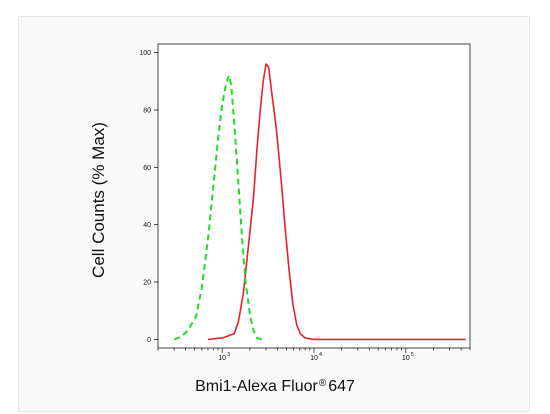 The image size is (550, 414). I want to click on y-tick-label: 20, so click(147, 283).